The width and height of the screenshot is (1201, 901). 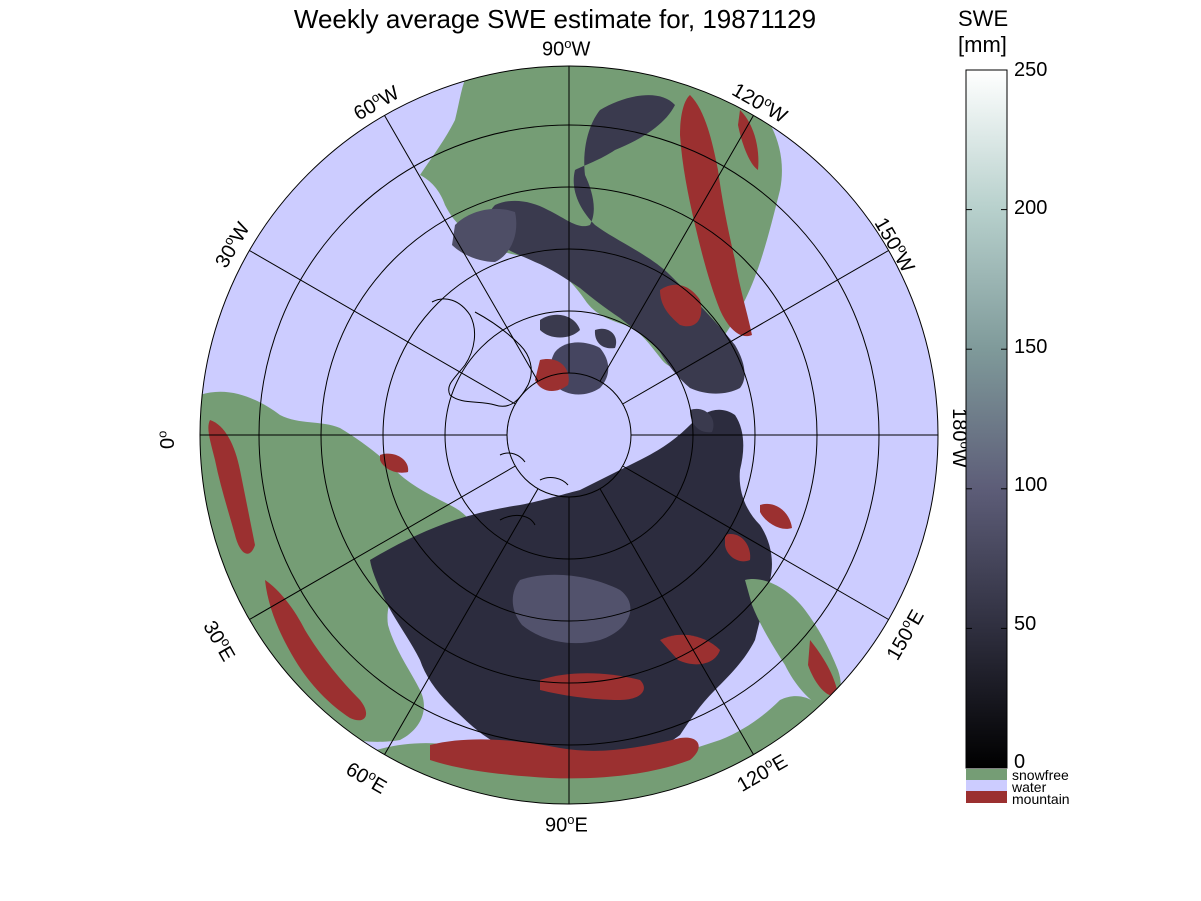 I want to click on siberia-bright-snow, so click(x=571, y=609).